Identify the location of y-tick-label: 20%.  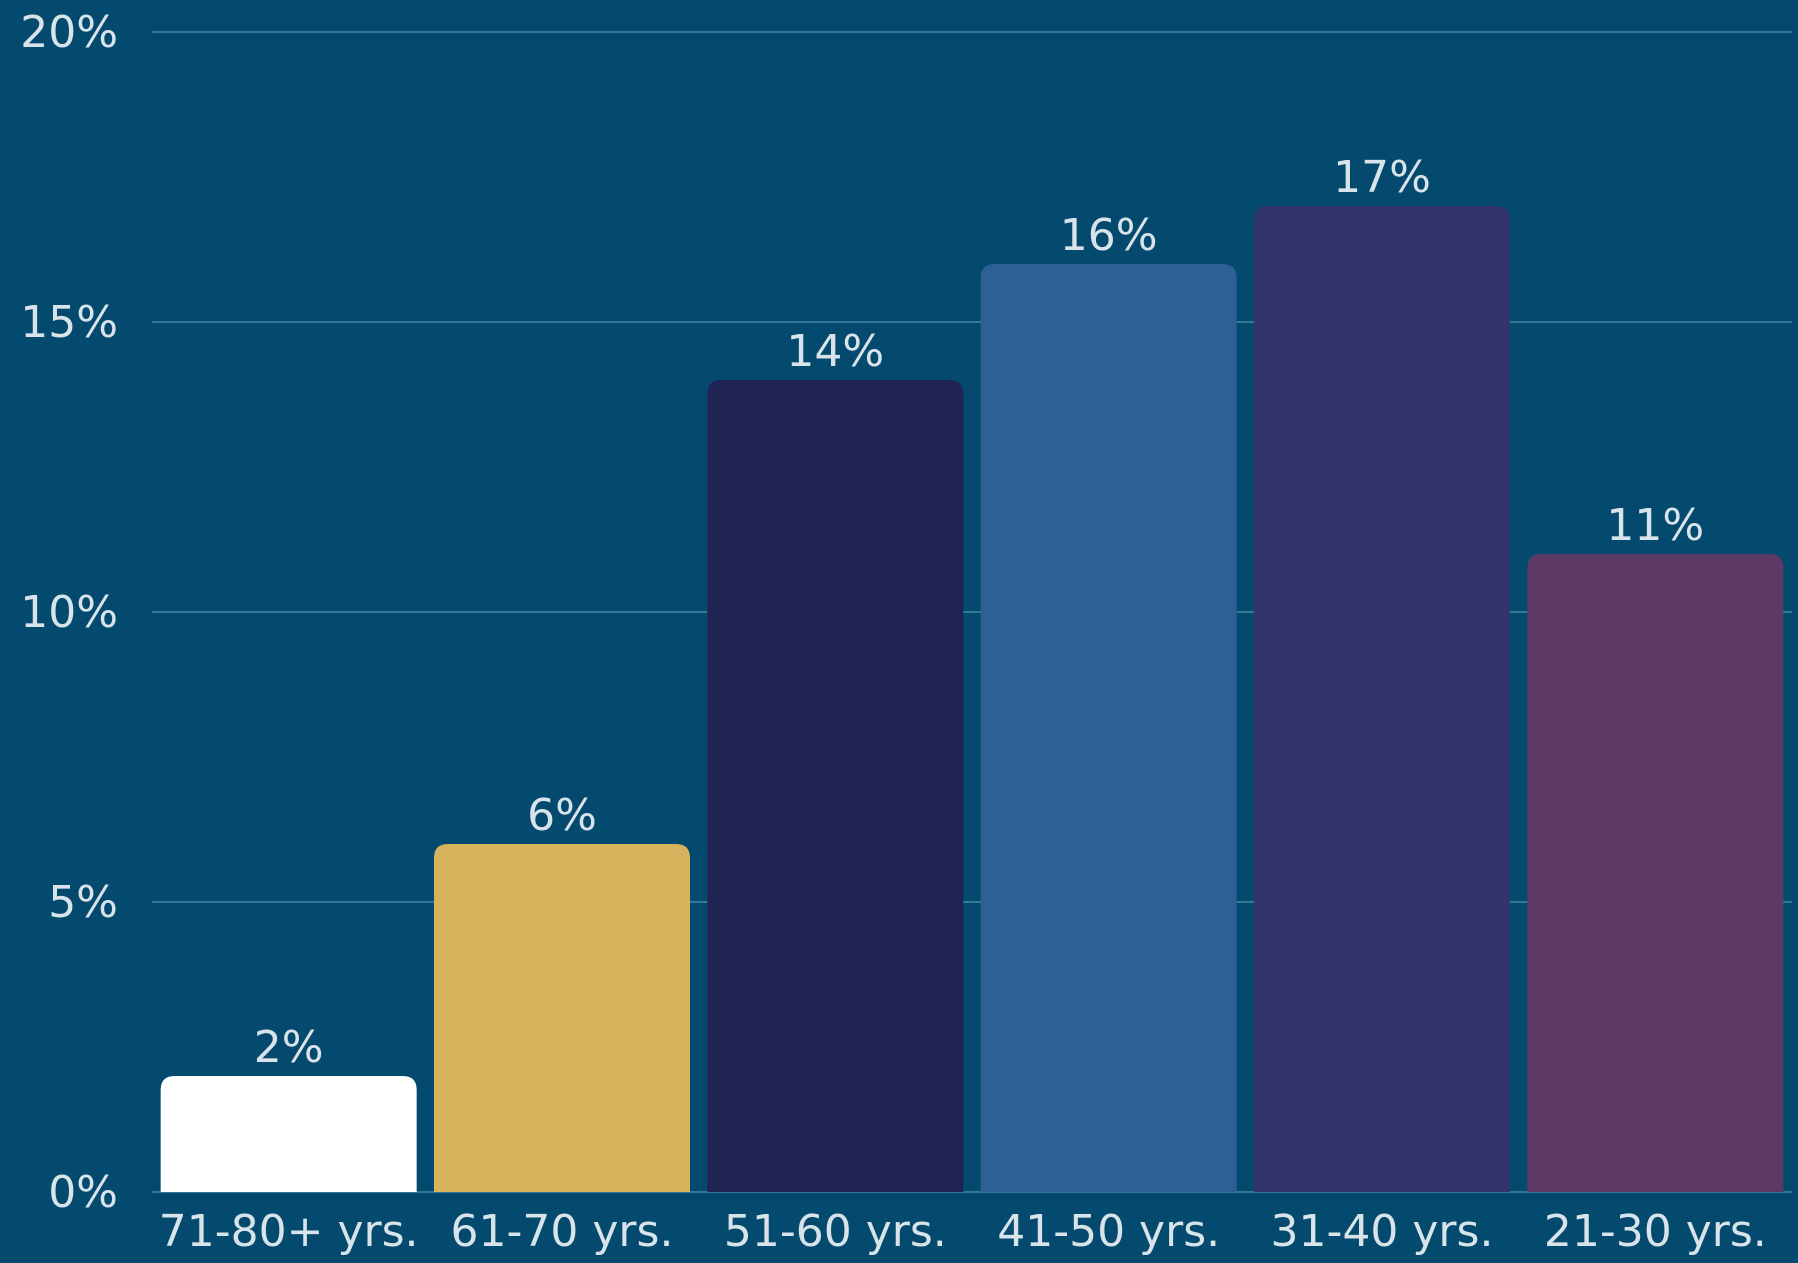
(69, 32).